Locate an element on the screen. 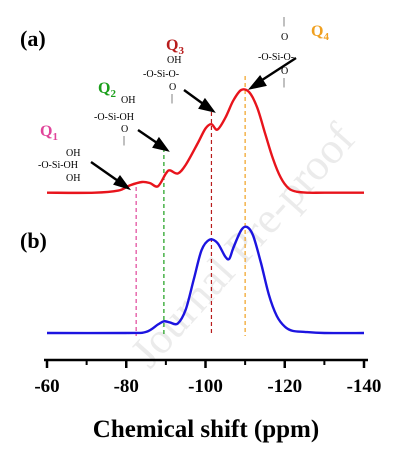 Image resolution: width=405 pixels, height=456 pixels. q4-structure-line-2: O is located at coordinates (284, 37).